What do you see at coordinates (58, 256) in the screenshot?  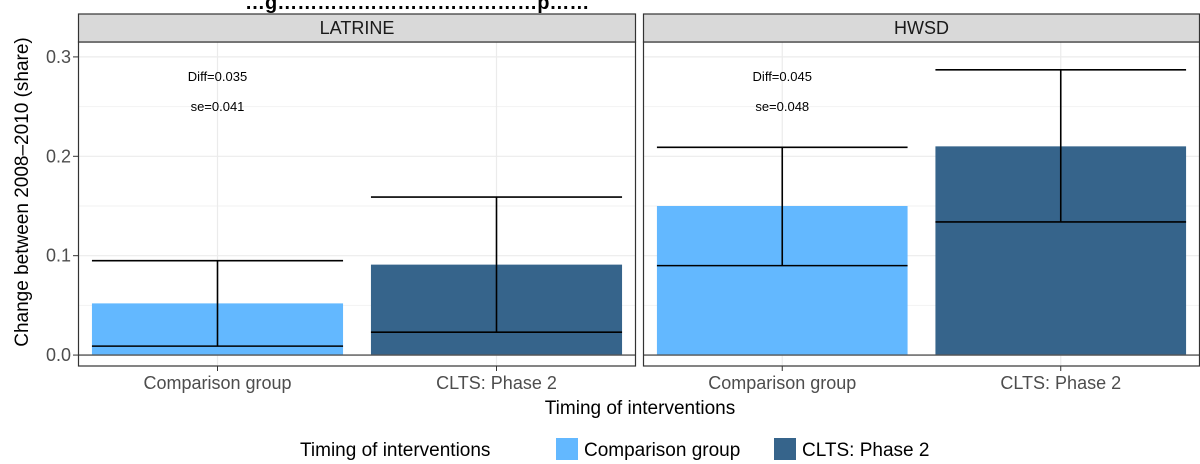 I see `y-tick-label: 0.1` at bounding box center [58, 256].